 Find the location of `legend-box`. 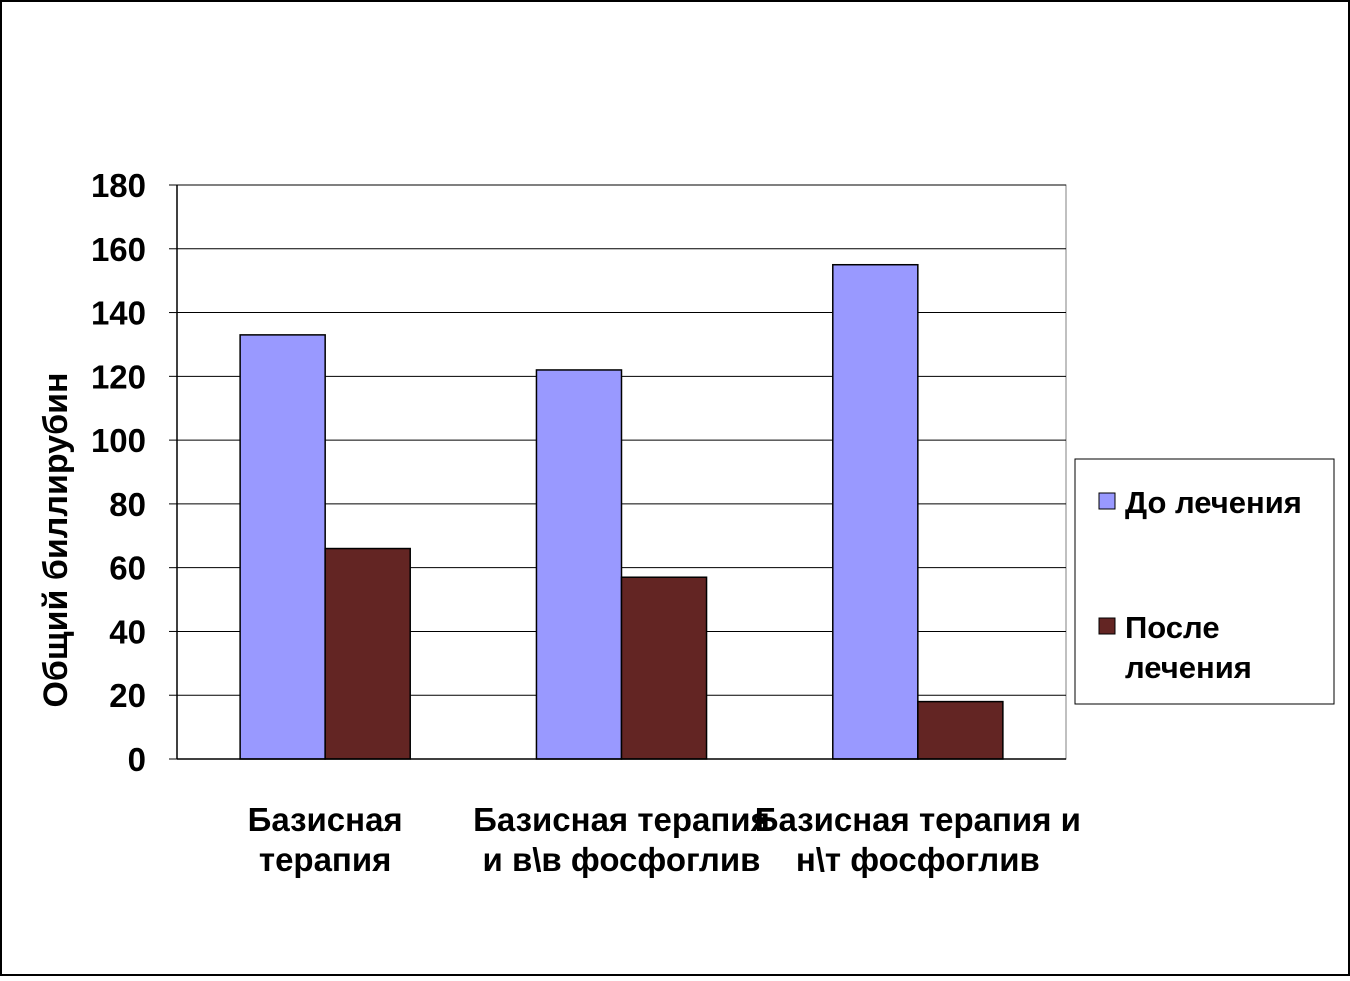

legend-box is located at coordinates (1204, 581).